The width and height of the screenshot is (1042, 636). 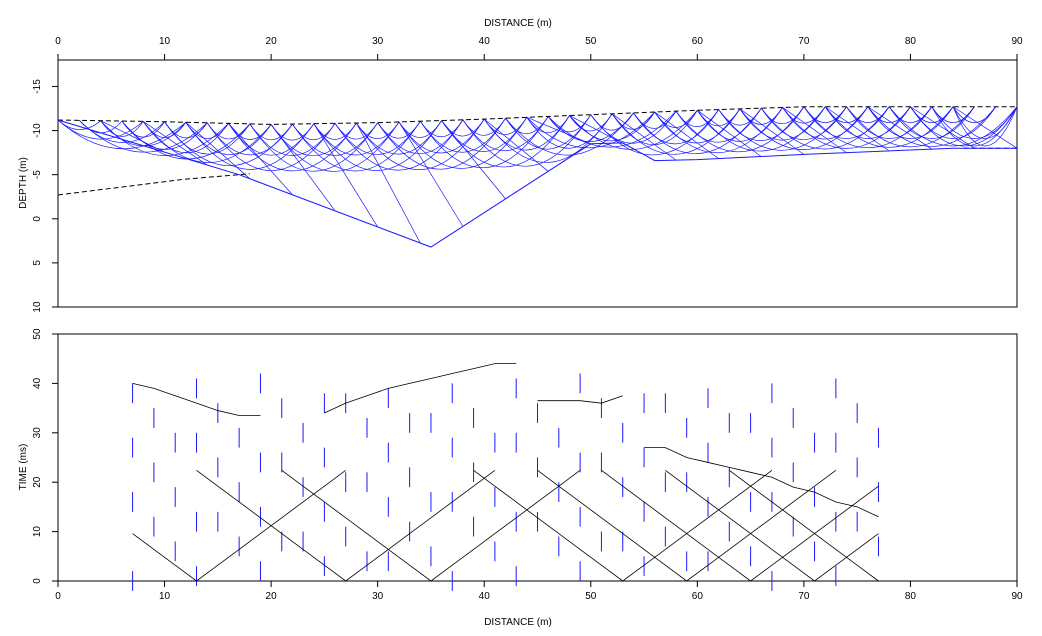 What do you see at coordinates (153, 184) in the screenshot?
I see `layer-boundary` at bounding box center [153, 184].